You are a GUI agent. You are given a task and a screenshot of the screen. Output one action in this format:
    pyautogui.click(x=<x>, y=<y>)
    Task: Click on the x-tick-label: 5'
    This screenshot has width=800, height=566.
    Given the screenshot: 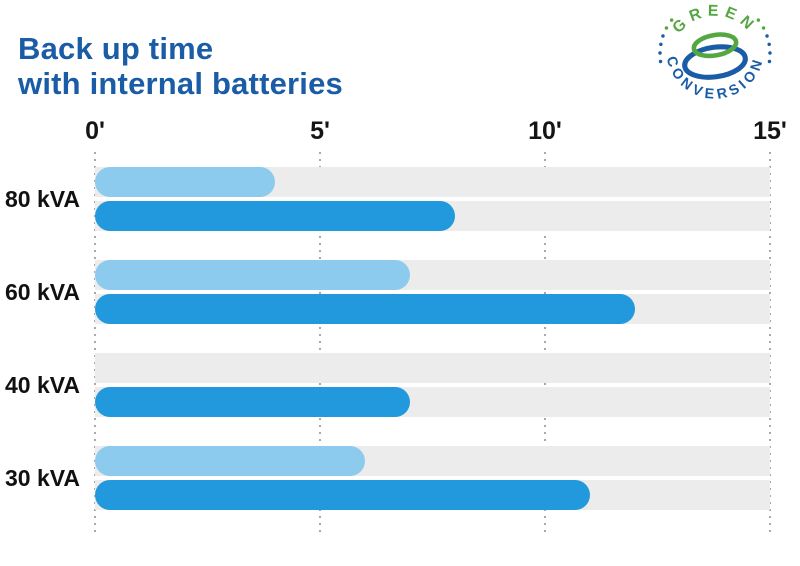 What is the action you would take?
    pyautogui.click(x=320, y=131)
    